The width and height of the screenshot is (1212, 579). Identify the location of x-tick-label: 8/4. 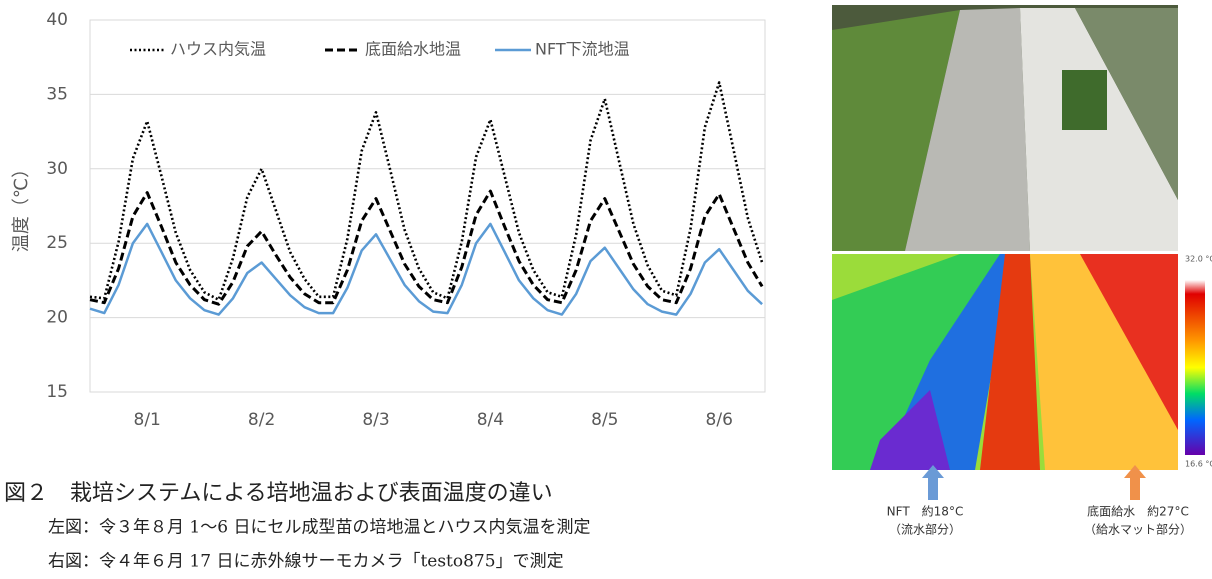
(490, 420).